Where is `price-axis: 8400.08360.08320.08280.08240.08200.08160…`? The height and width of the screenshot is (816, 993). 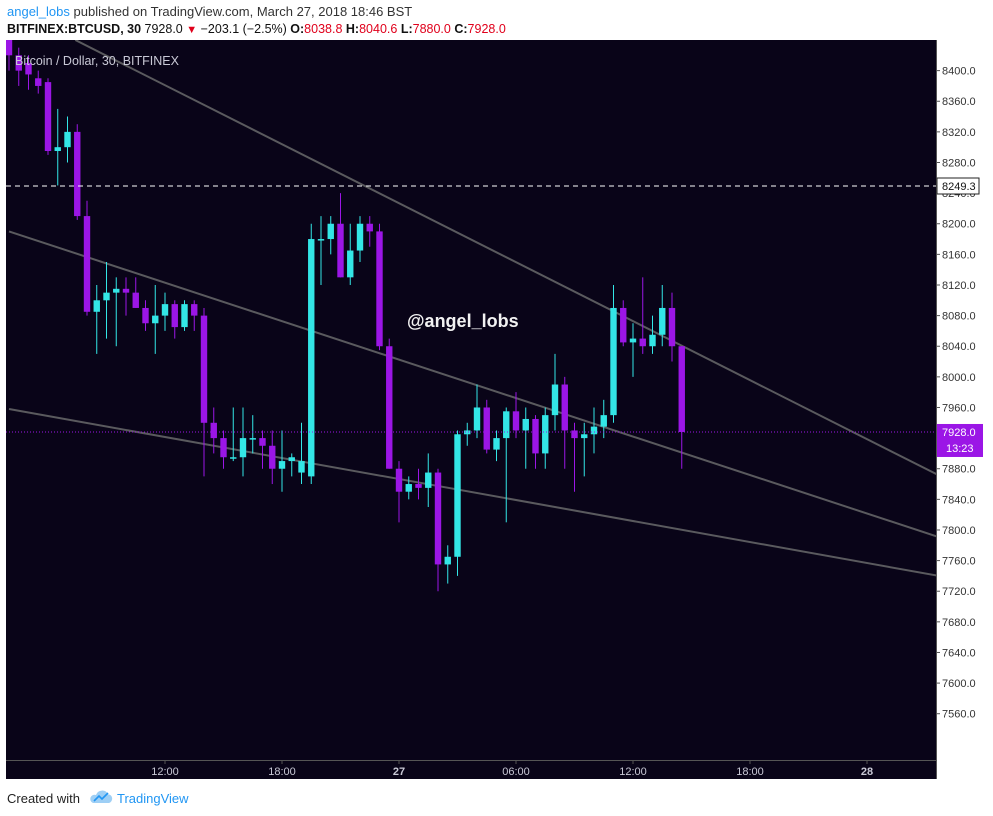
price-axis: 8400.08360.08320.08280.08240.08200.08160… is located at coordinates (964, 409).